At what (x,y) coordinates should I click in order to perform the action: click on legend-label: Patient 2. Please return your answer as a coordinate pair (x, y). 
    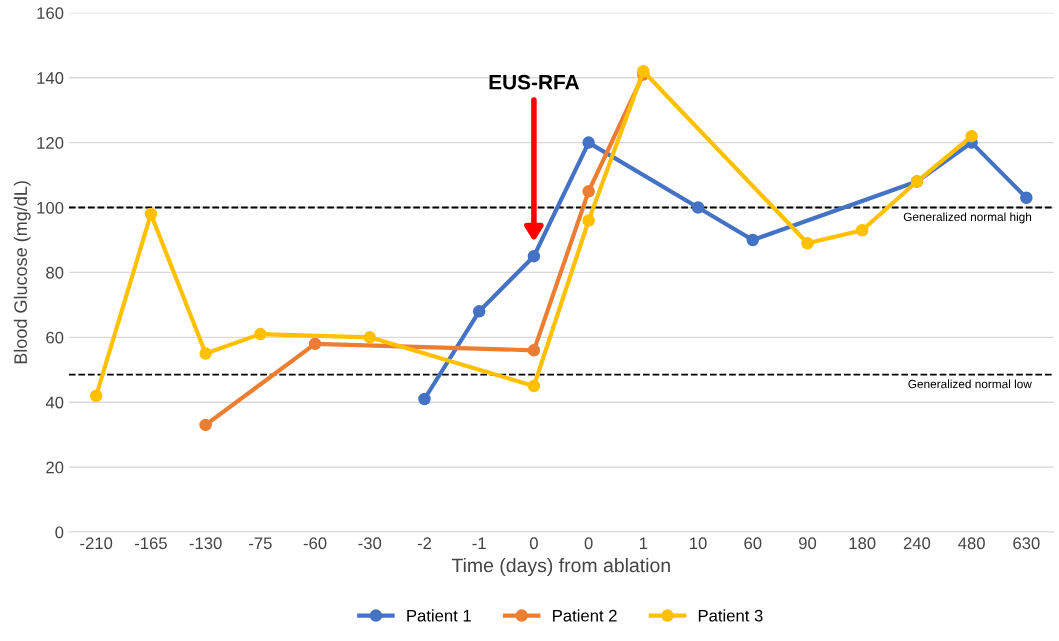
    Looking at the image, I should click on (585, 615).